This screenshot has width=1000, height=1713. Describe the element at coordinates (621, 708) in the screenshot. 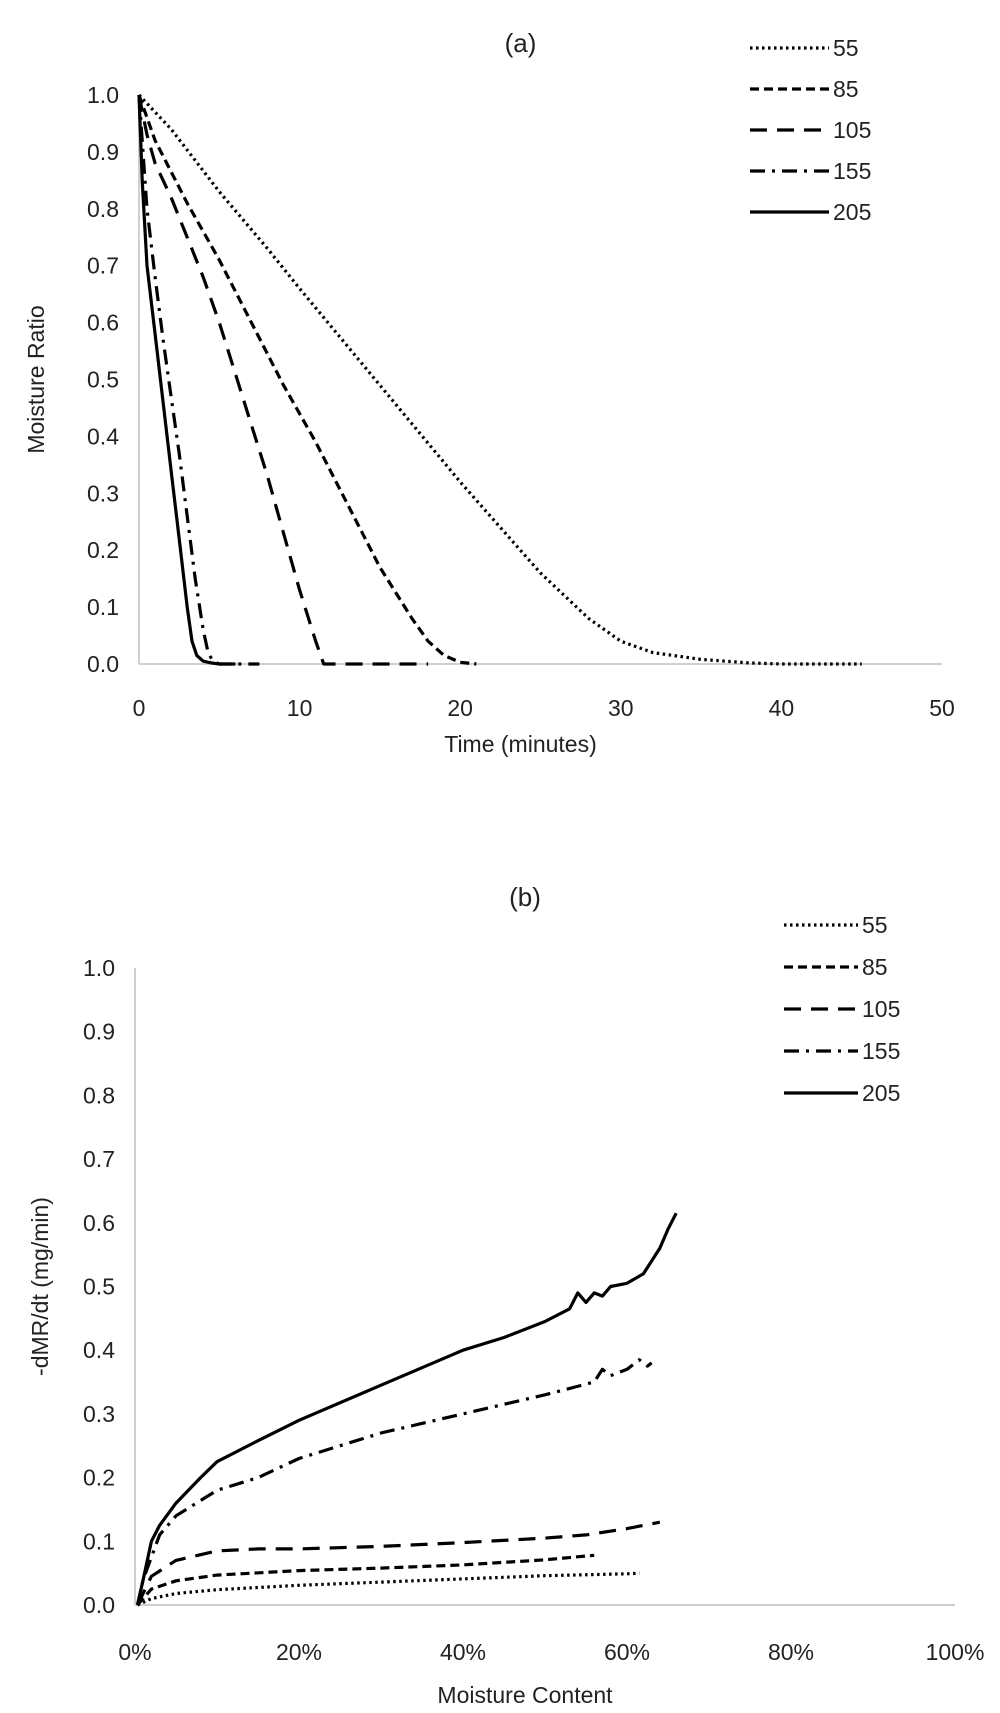

I see `x-tick-label: 30` at that location.